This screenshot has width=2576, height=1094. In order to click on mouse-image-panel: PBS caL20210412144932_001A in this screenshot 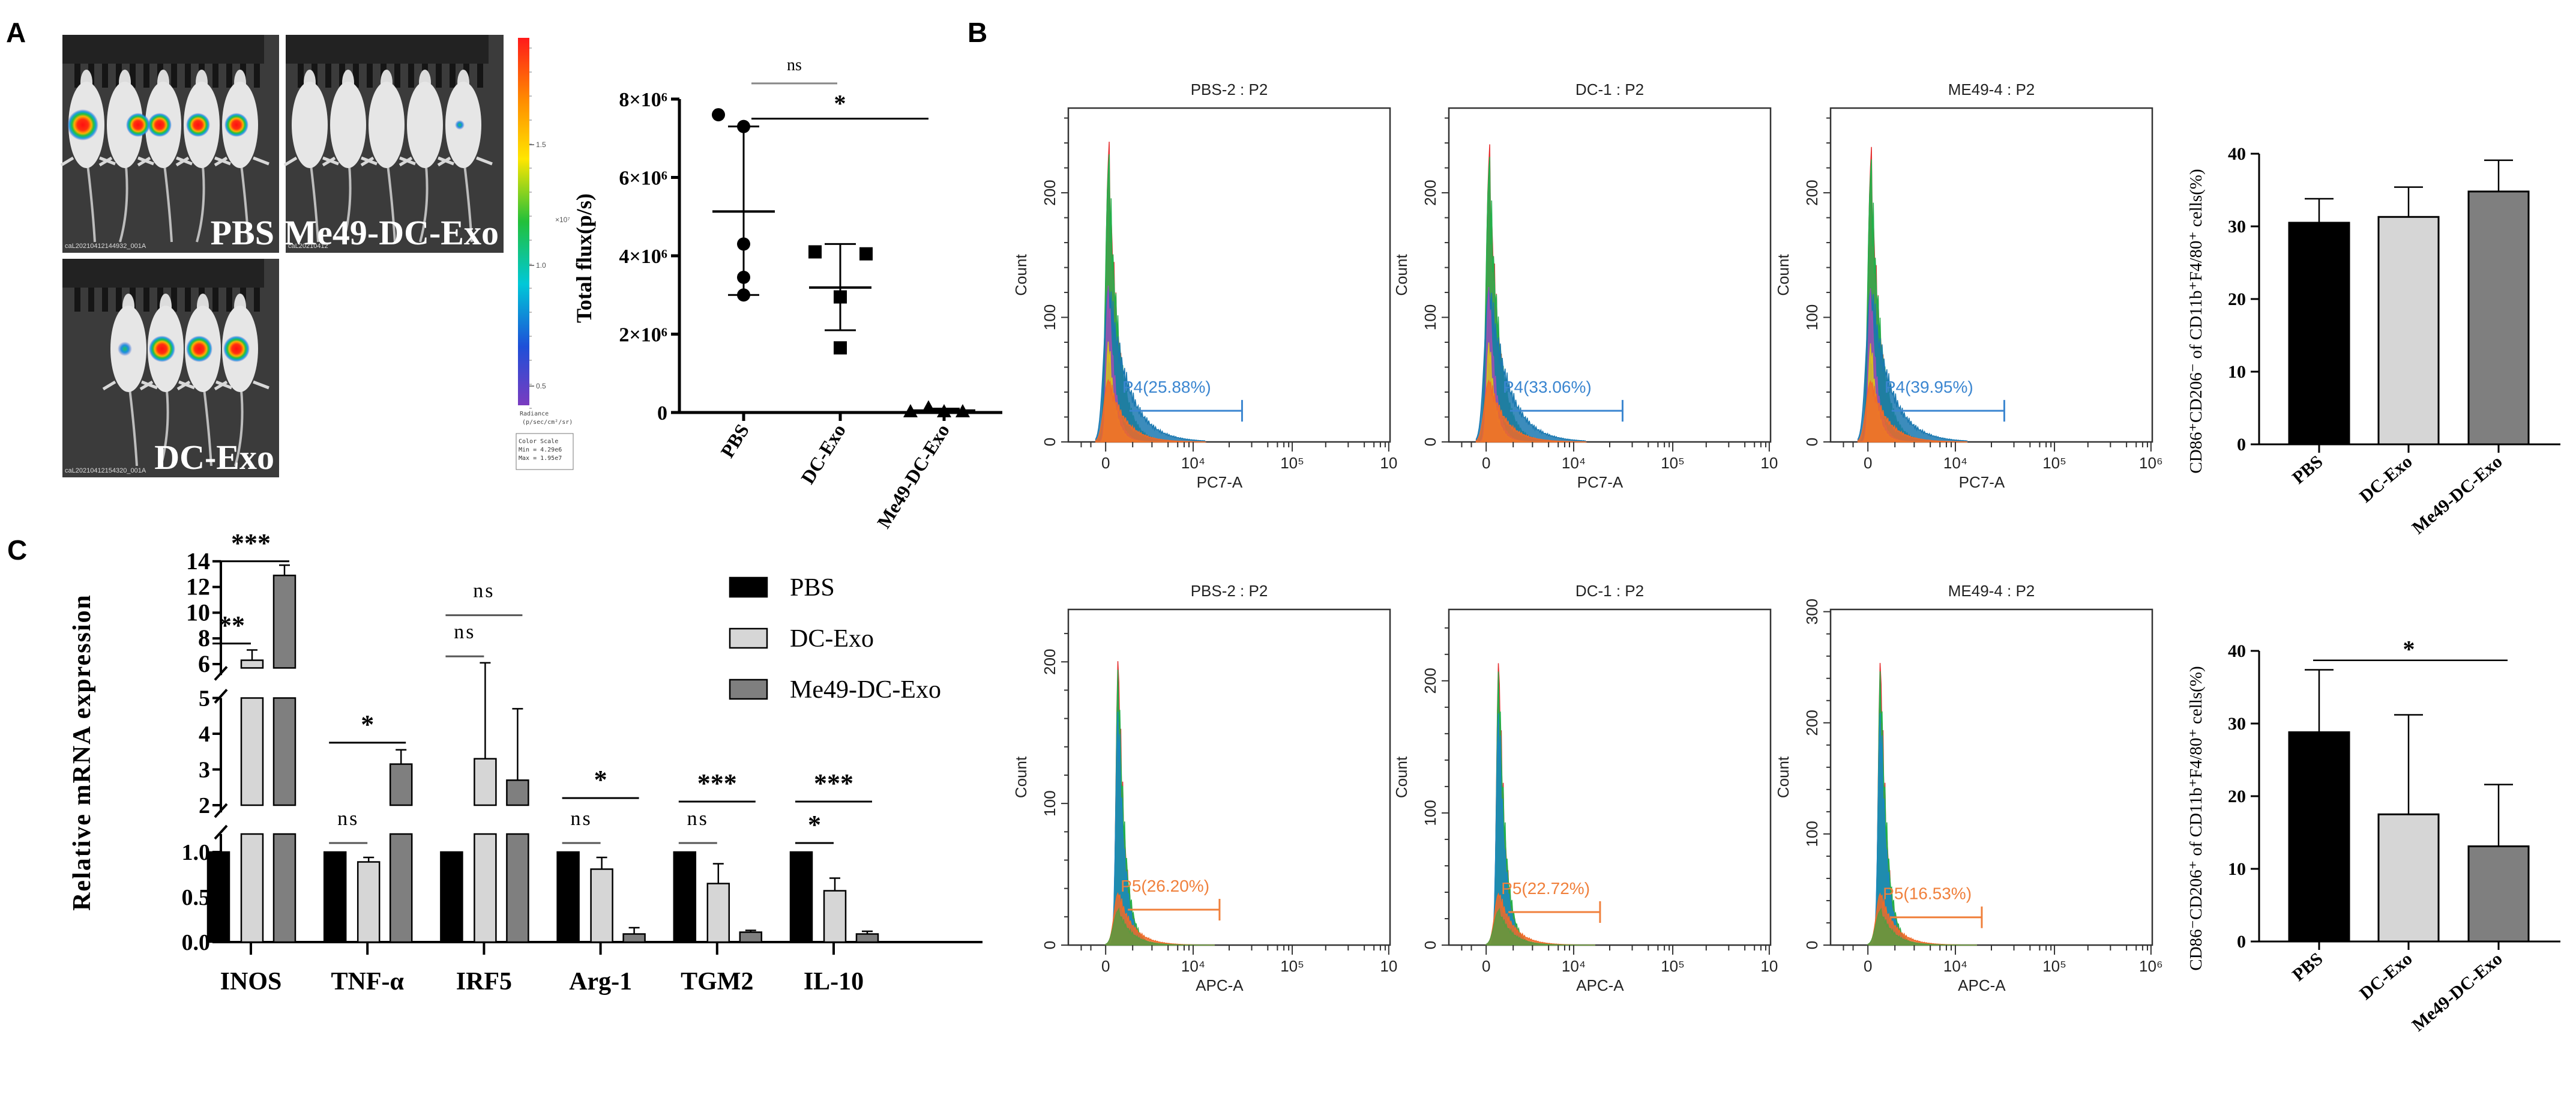, I will do `click(169, 144)`.